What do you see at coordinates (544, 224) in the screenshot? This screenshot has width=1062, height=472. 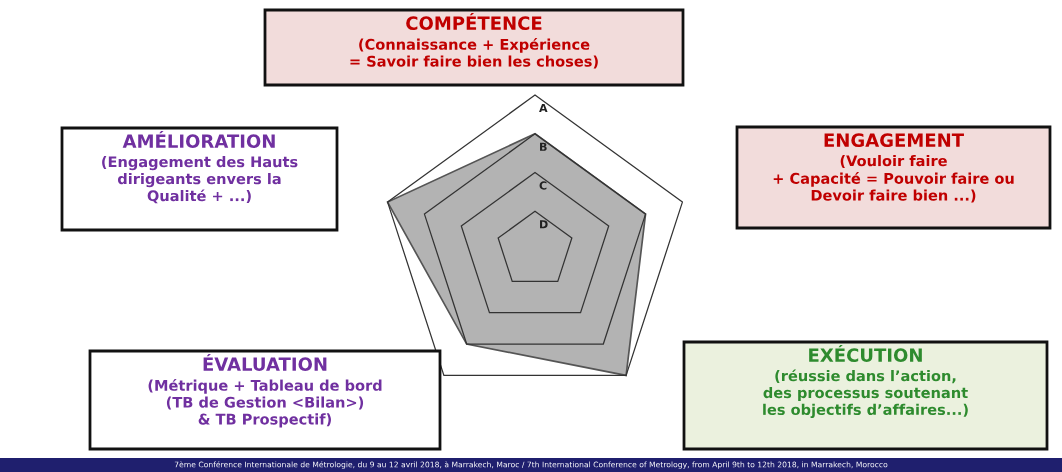 I see `y-tick-label: D` at bounding box center [544, 224].